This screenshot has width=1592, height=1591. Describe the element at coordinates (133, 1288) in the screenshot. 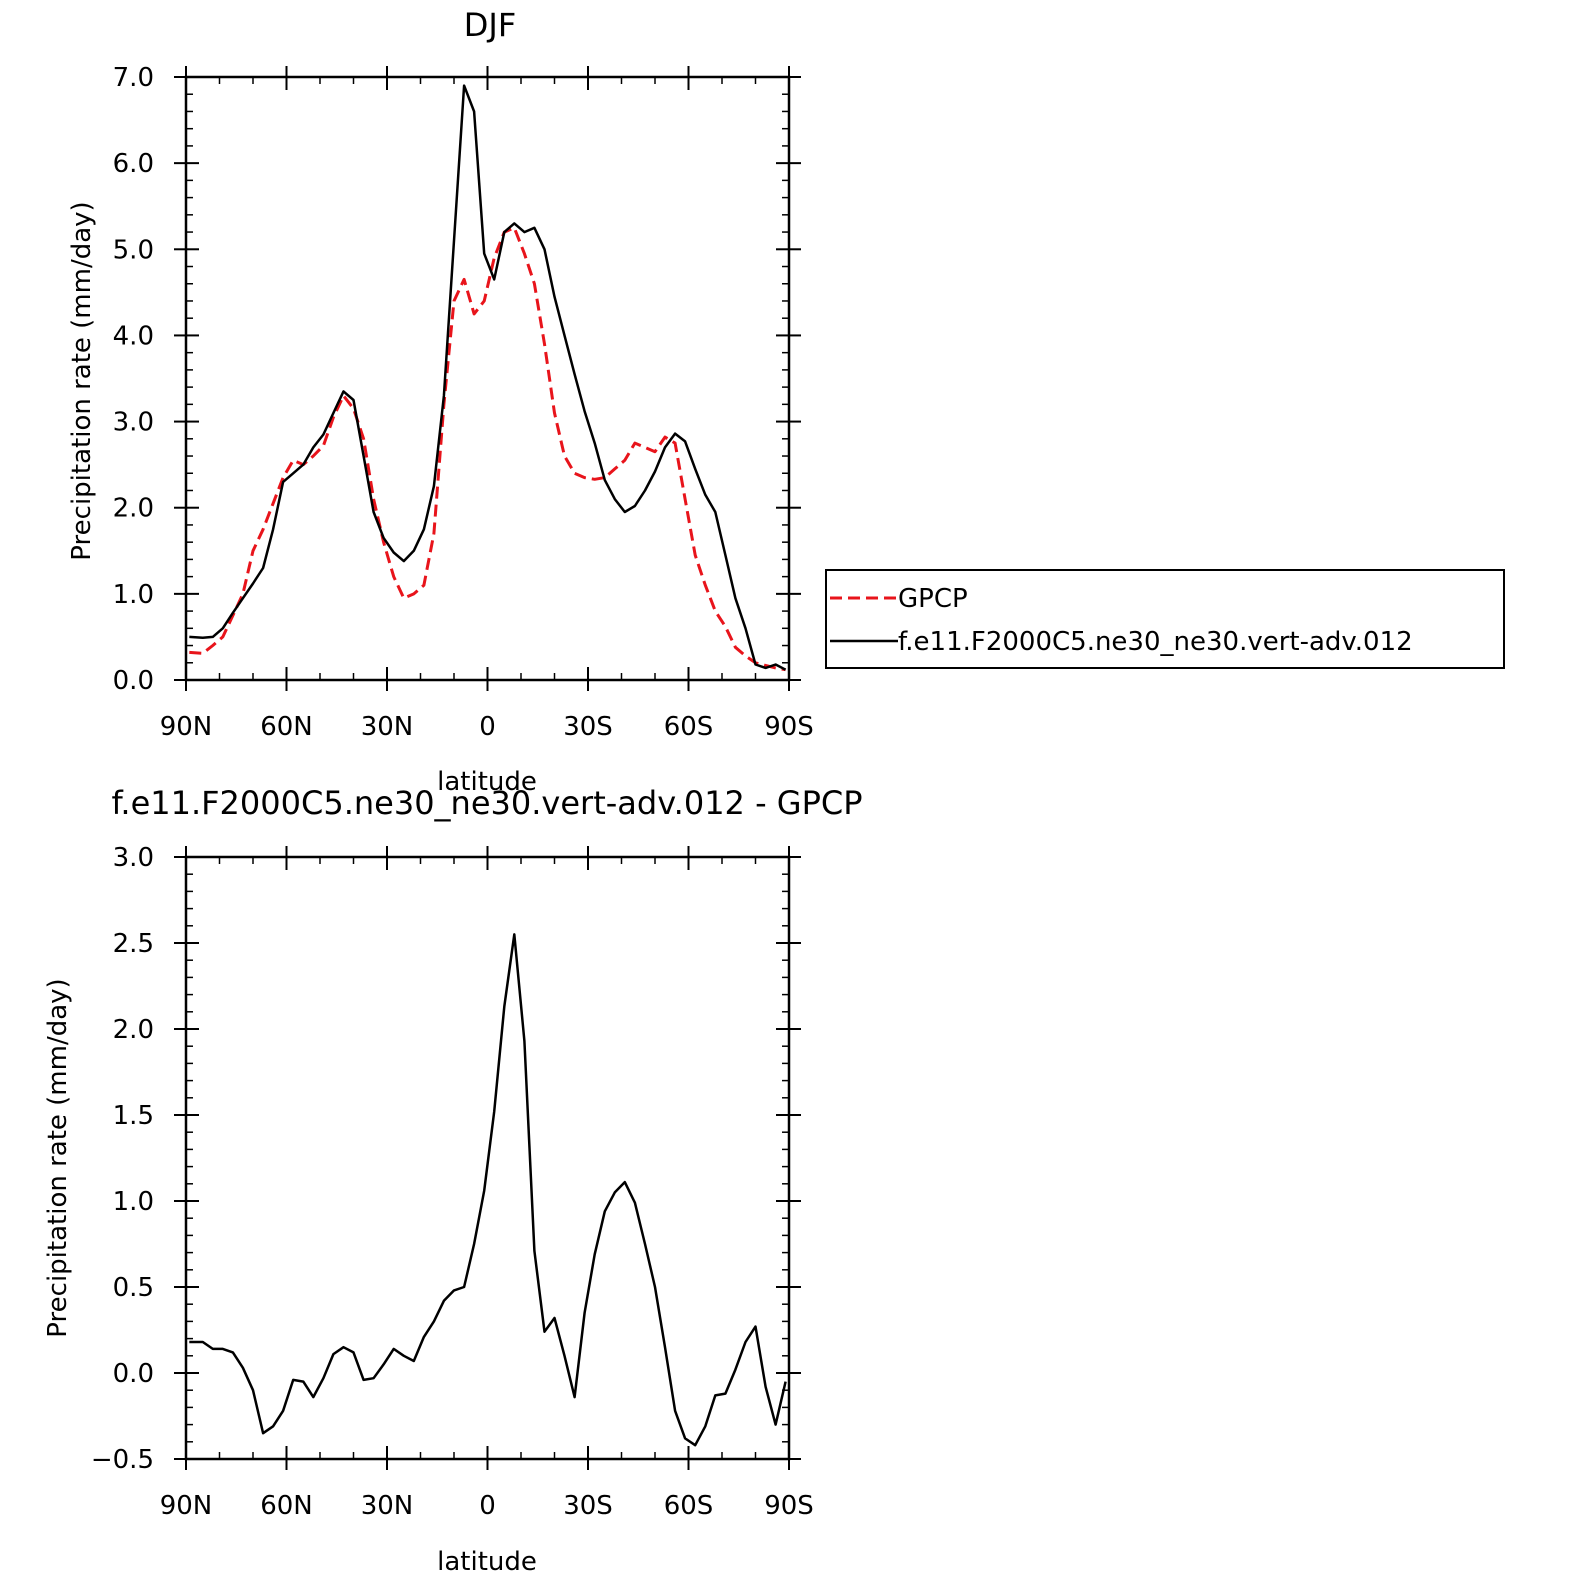

I see `y-tick-label: 0.5` at that location.